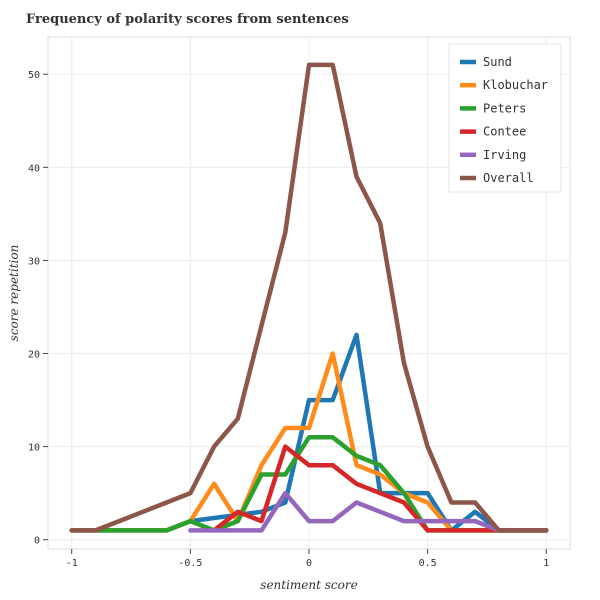 This screenshot has height=600, width=600. Describe the element at coordinates (37, 541) in the screenshot. I see `y-tick-label-0: 0` at that location.